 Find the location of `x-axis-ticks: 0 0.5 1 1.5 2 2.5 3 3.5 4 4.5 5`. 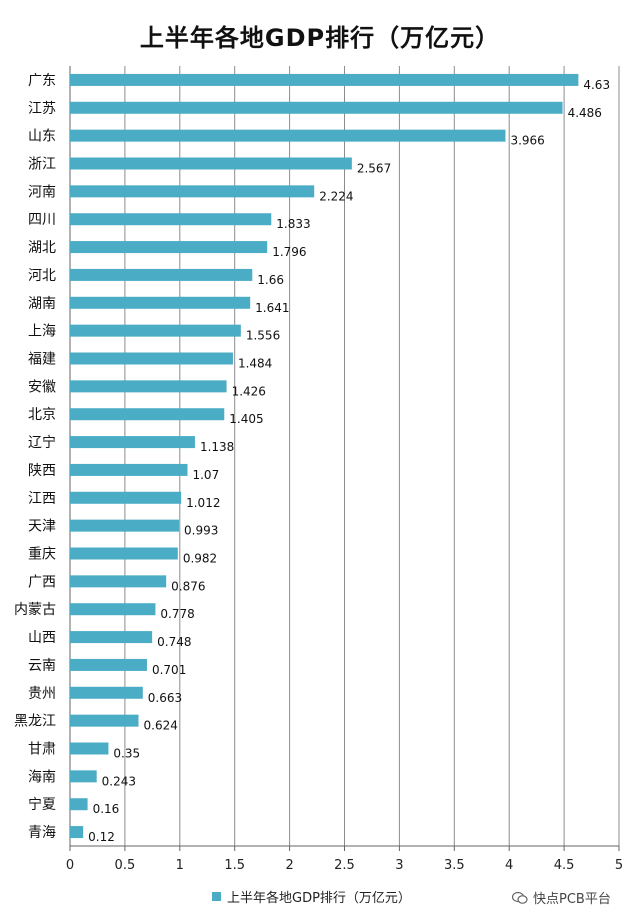

x-axis-ticks: 0 0.5 1 1.5 2 2.5 3 3.5 4 4.5 5 is located at coordinates (344, 859).